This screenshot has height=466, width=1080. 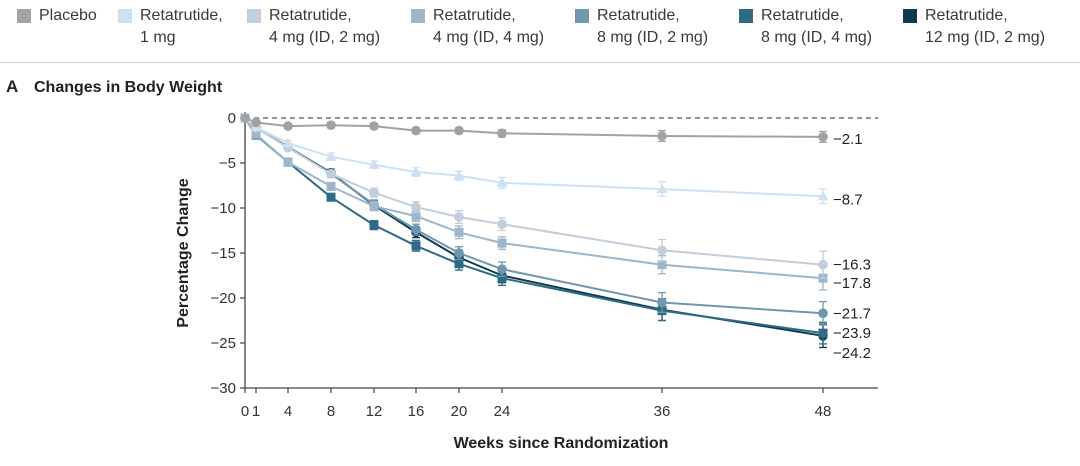 What do you see at coordinates (540, 62) in the screenshot?
I see `legend-divider` at bounding box center [540, 62].